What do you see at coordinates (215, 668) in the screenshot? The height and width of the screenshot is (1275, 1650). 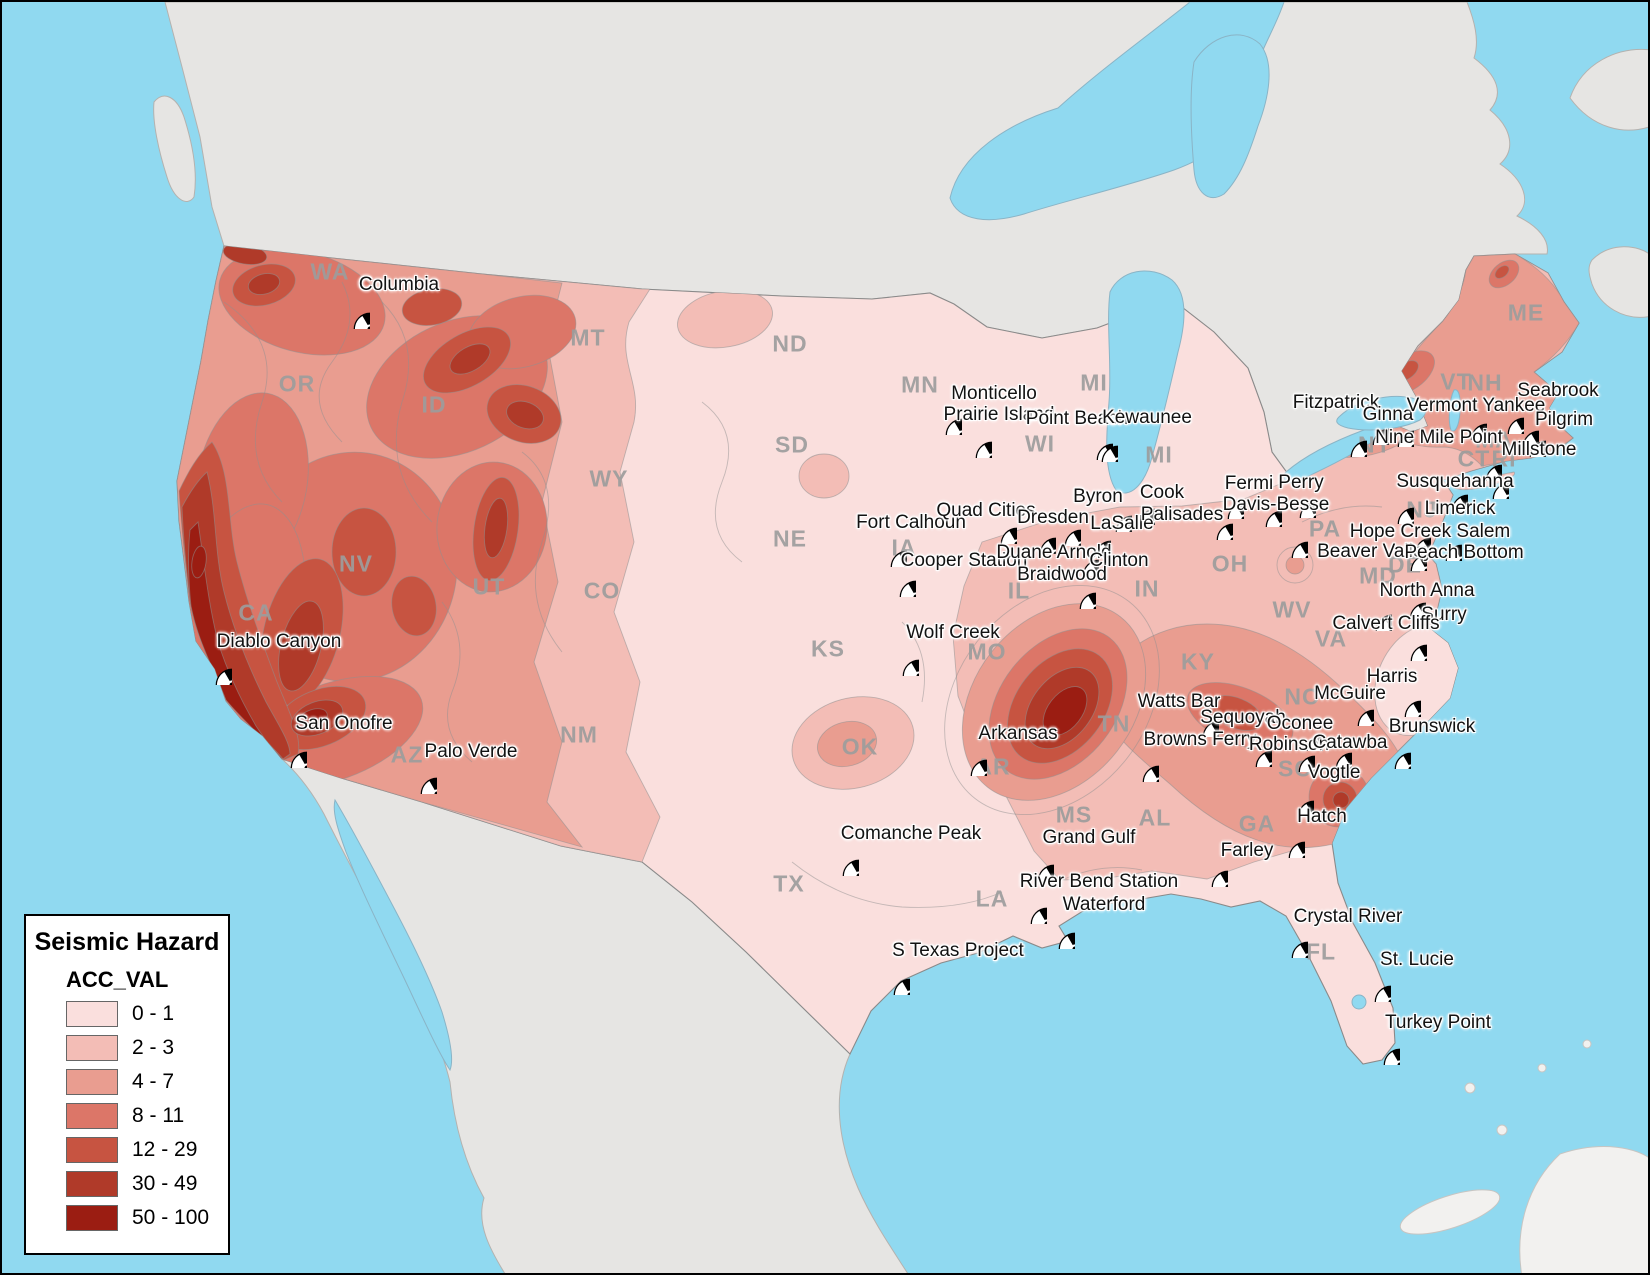 I see `radiation-icon-diablo-canyon` at bounding box center [215, 668].